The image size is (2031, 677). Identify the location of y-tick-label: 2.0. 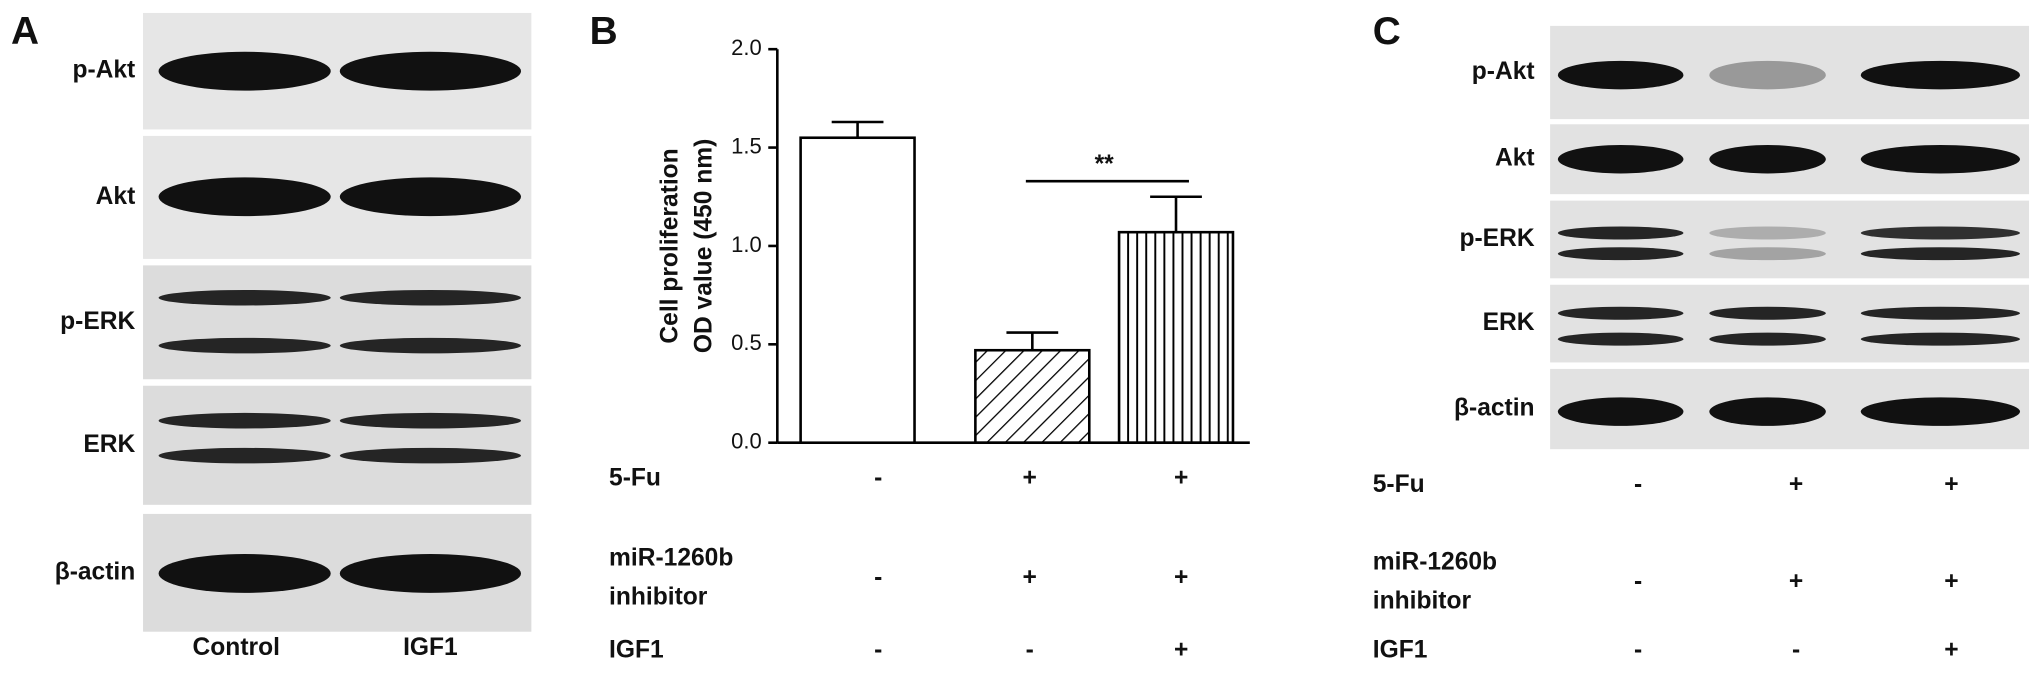
(746, 47).